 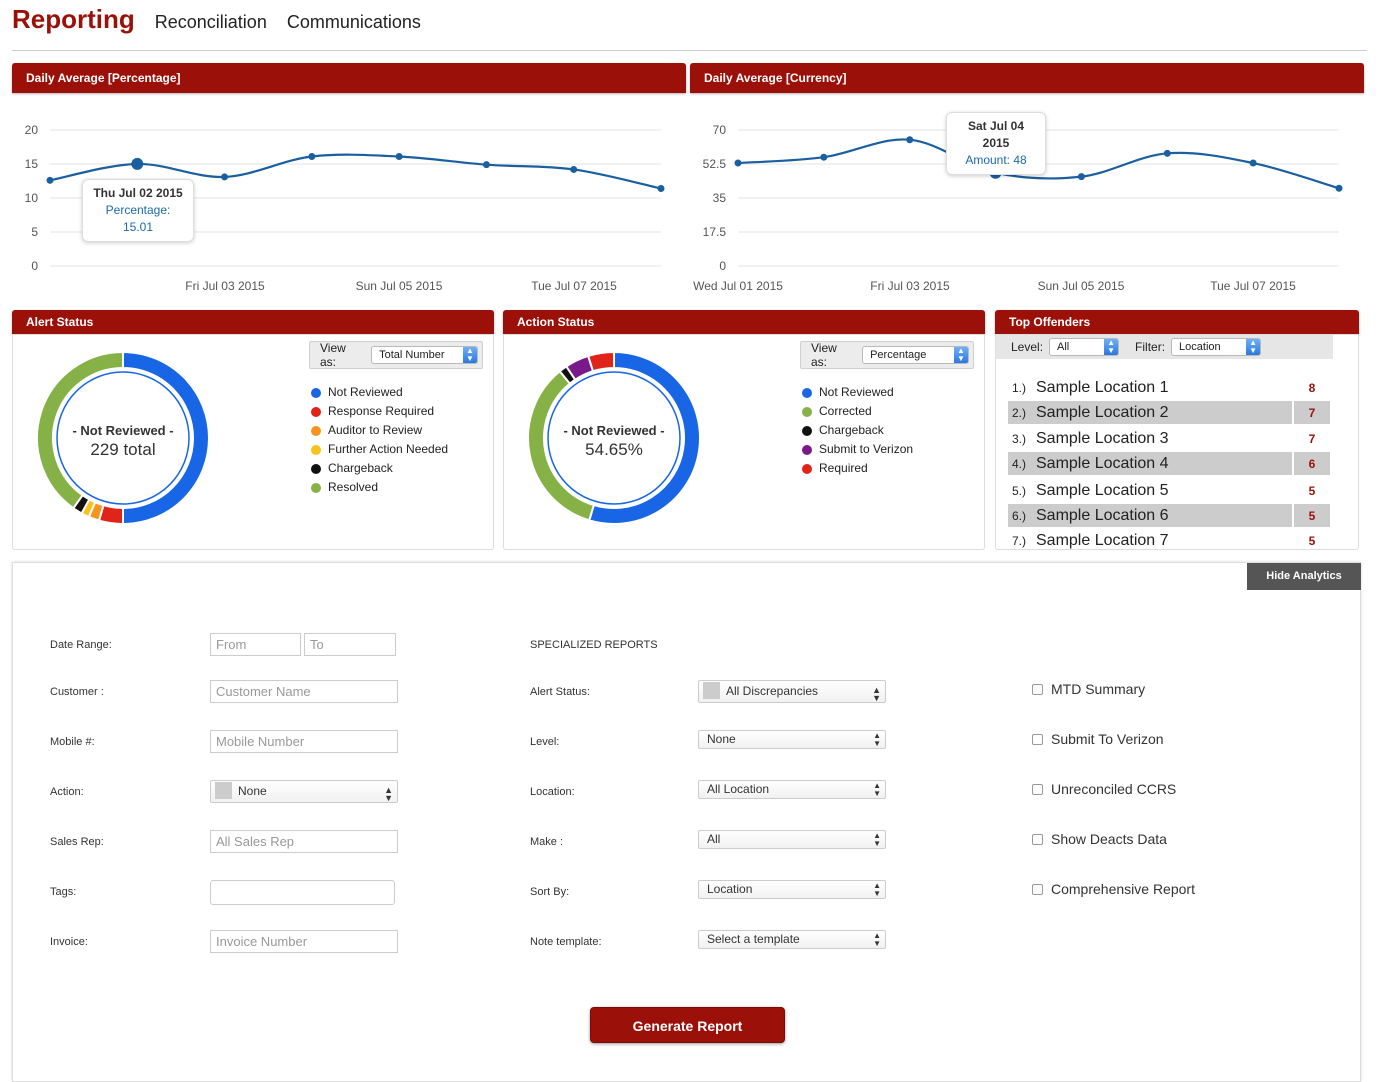 What do you see at coordinates (1099, 839) in the screenshot?
I see `show-deacts-data-checkbox: Show Deacts Data` at bounding box center [1099, 839].